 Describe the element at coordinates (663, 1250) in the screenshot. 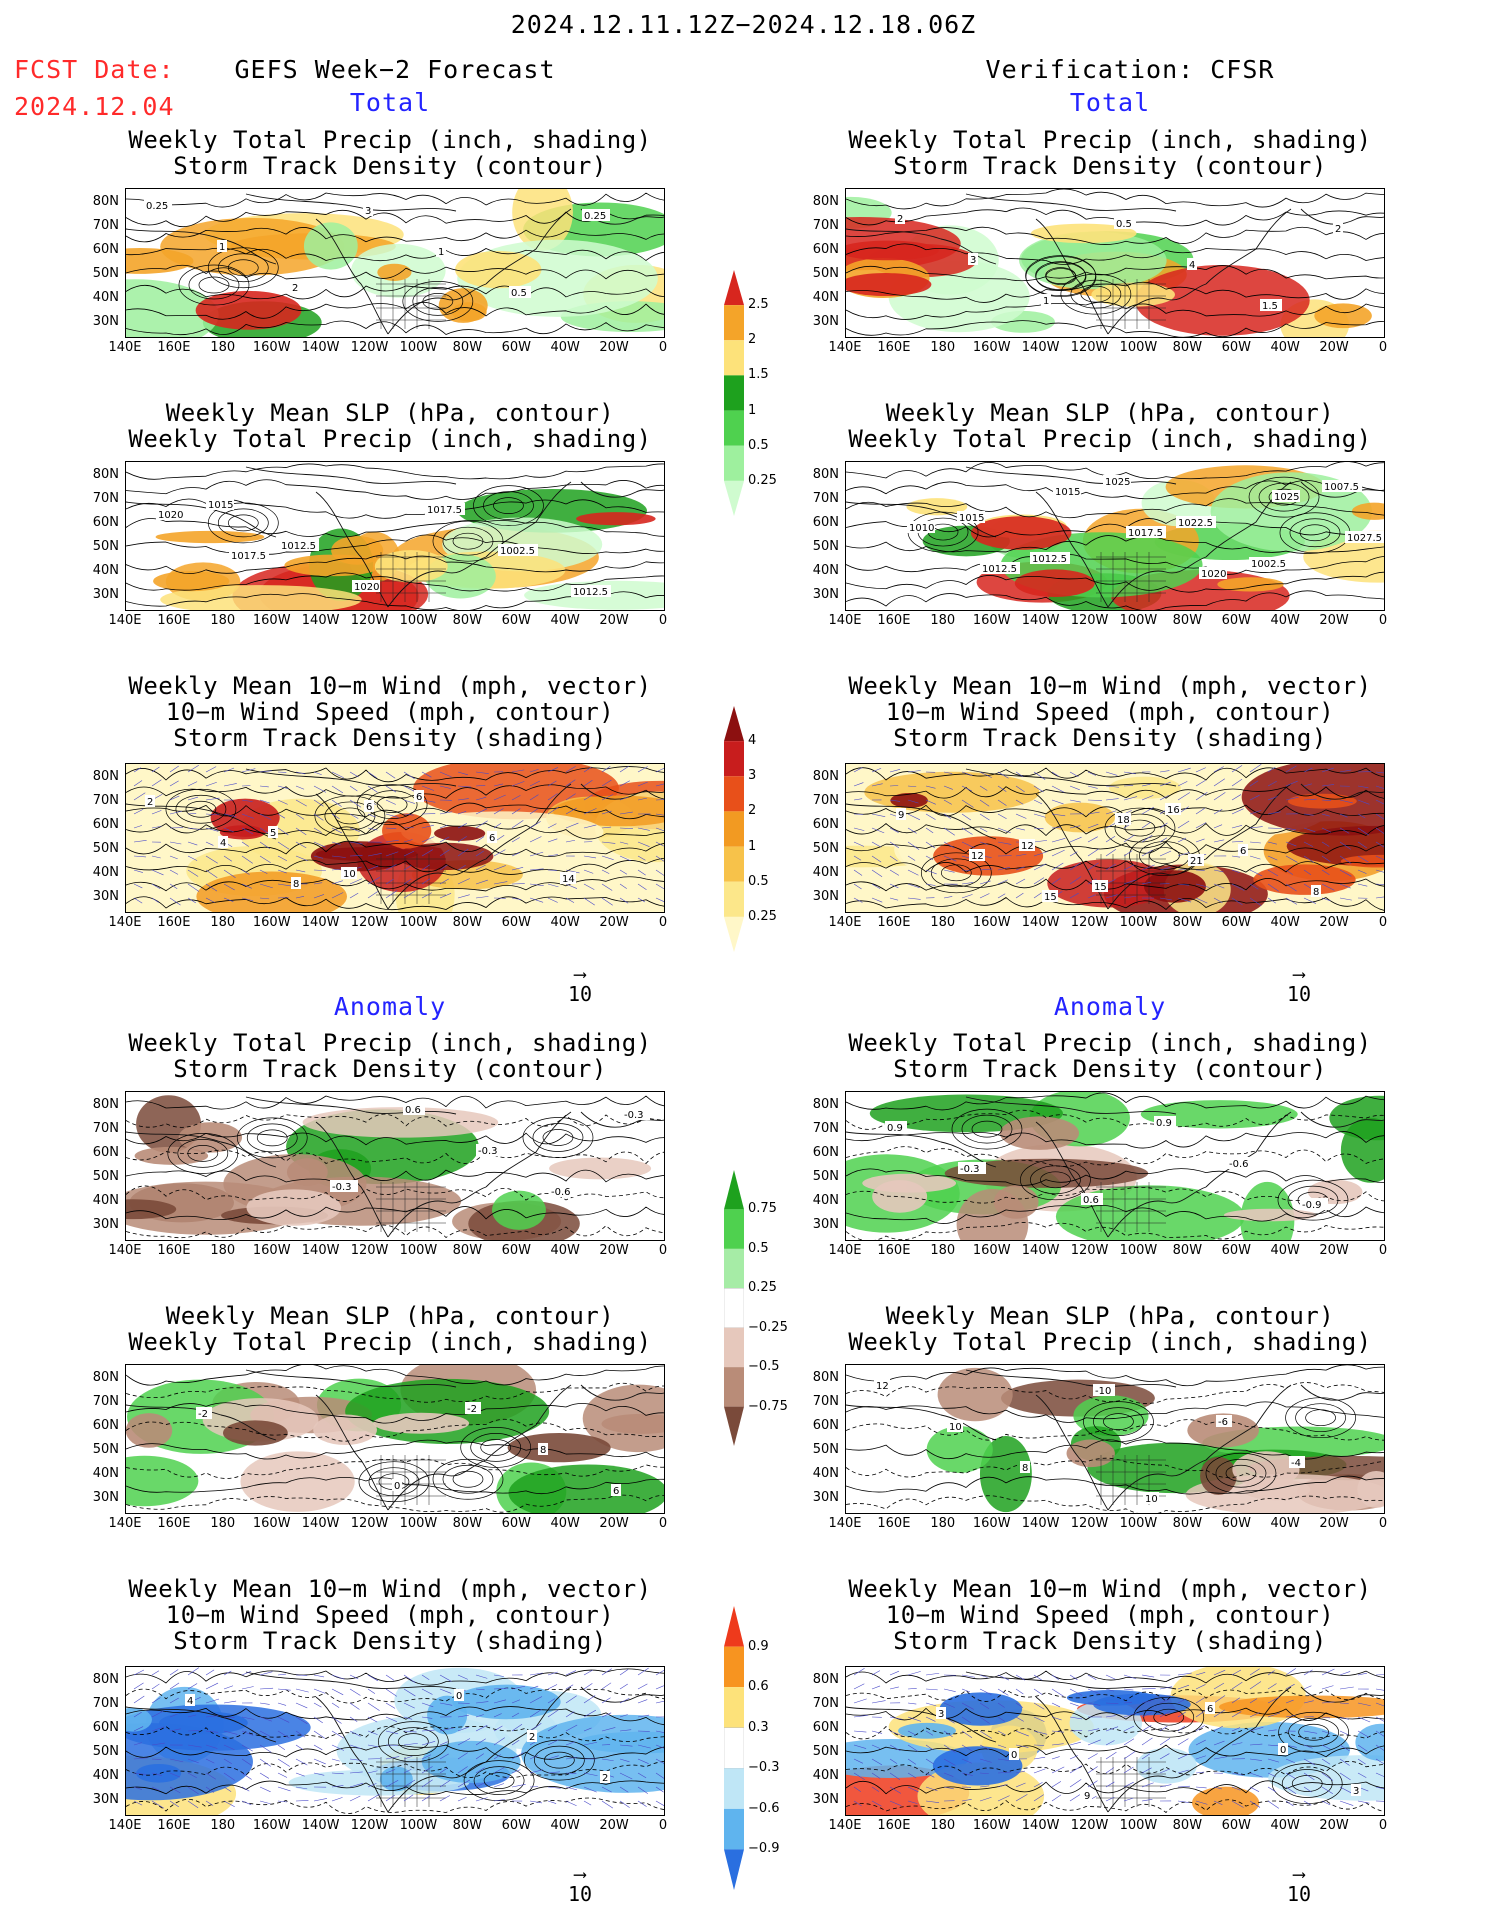

I see `lon-tick-label: 0` at that location.